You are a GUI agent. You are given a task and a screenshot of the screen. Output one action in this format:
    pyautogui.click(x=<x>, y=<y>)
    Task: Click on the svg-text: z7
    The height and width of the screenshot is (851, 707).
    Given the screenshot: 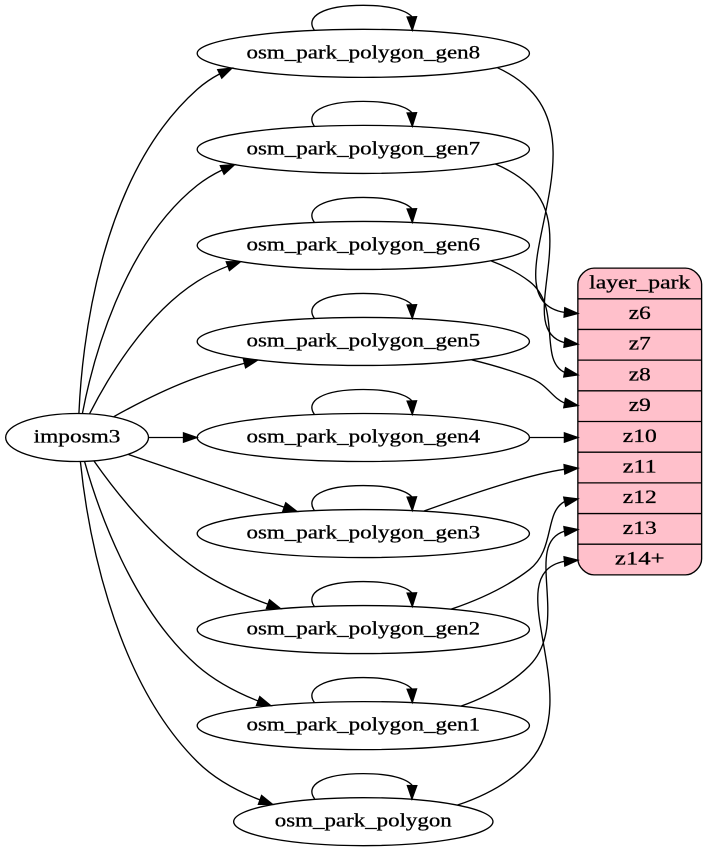 What is the action you would take?
    pyautogui.click(x=640, y=344)
    